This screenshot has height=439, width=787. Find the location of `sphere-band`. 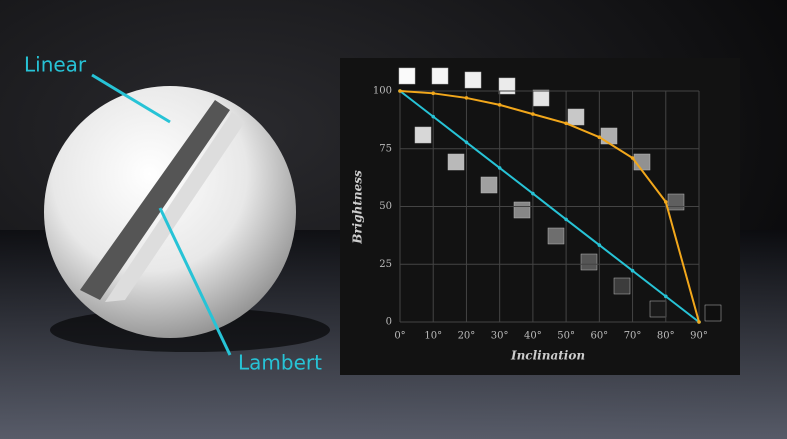

sphere-band is located at coordinates (162, 201).